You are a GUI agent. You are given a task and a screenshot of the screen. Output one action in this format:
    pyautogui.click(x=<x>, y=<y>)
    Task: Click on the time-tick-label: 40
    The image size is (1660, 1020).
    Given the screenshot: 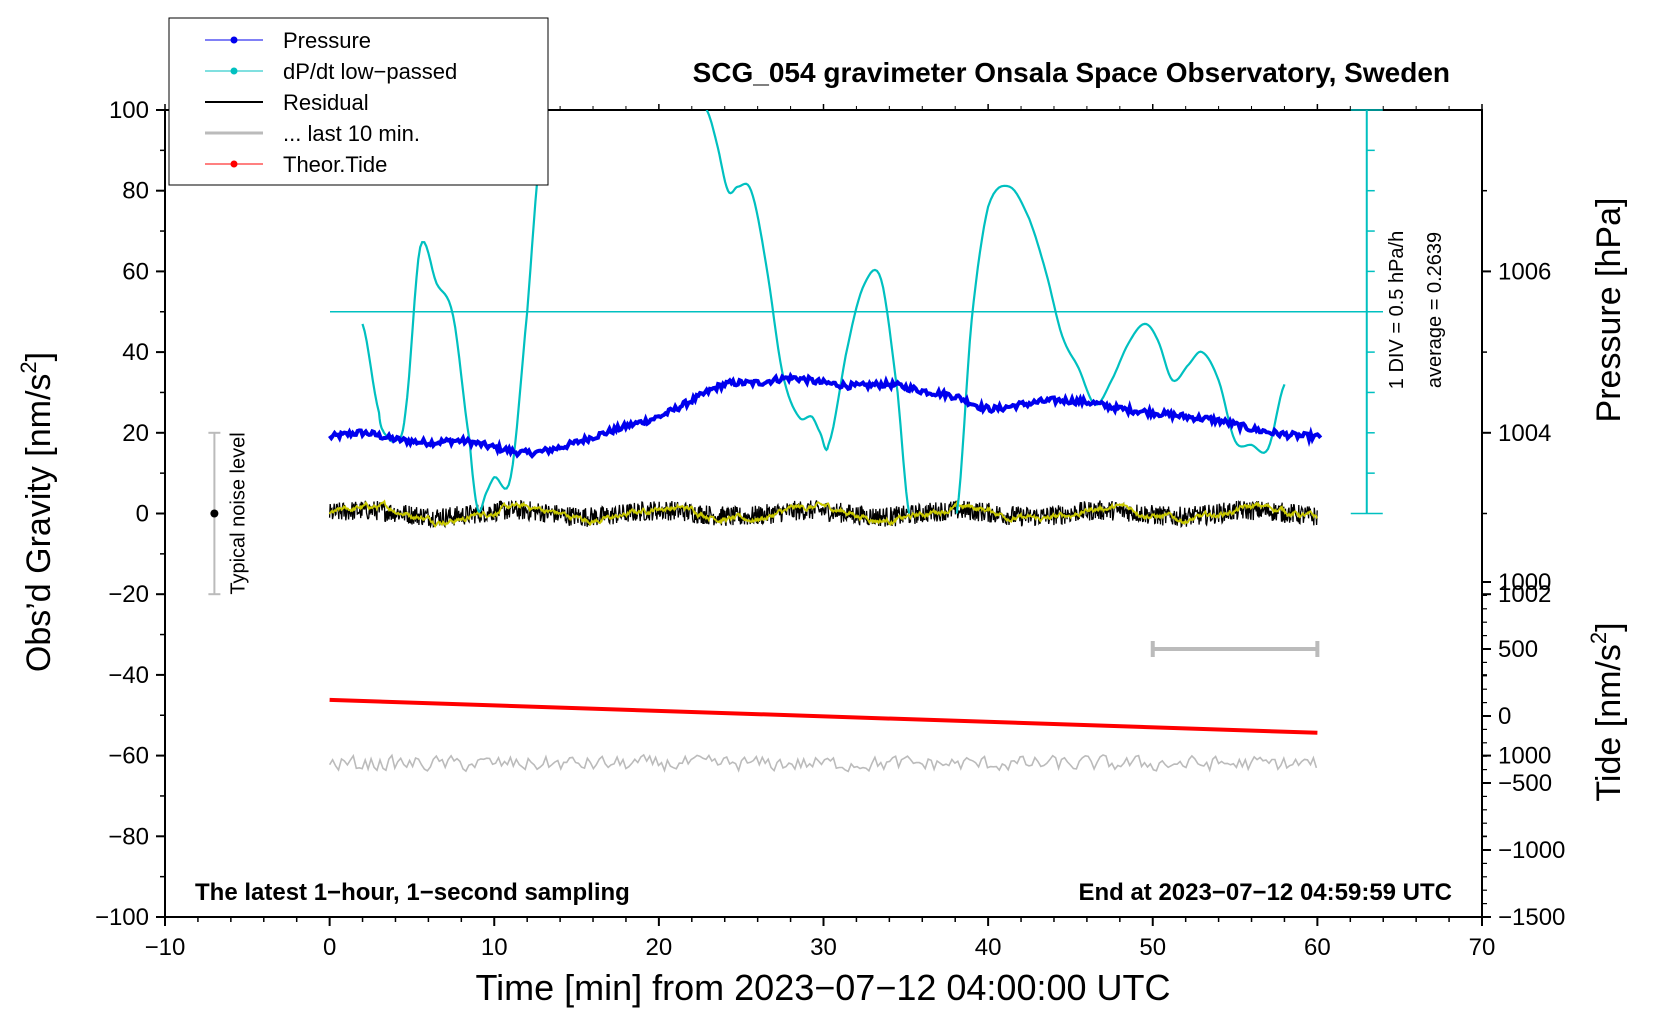 What is the action you would take?
    pyautogui.click(x=988, y=947)
    